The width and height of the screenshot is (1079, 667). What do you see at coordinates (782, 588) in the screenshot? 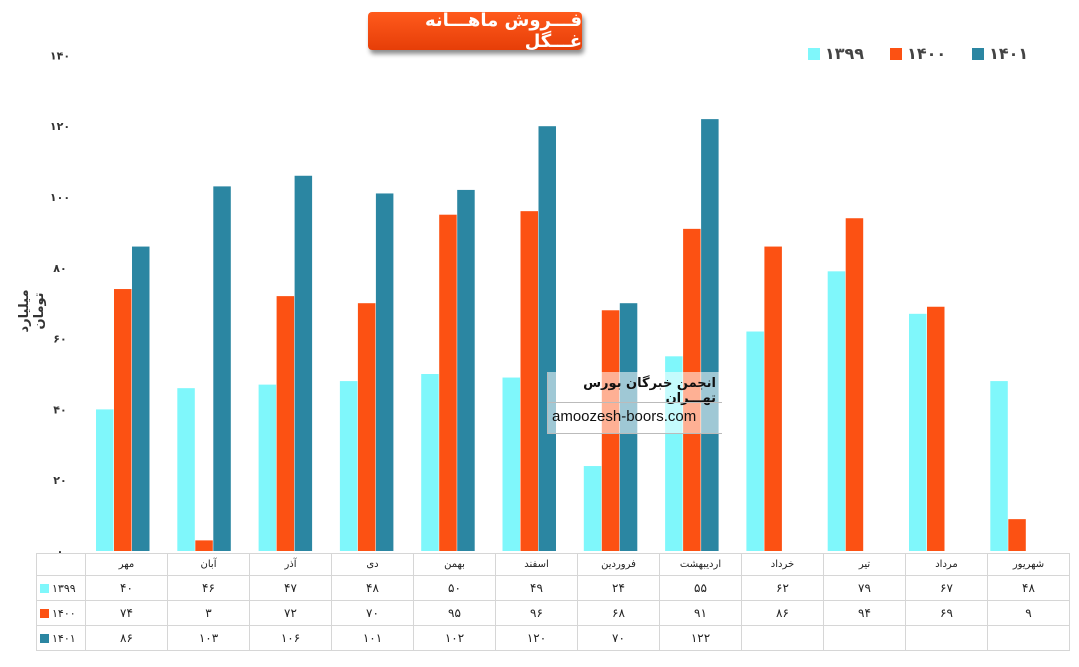
I see `table-cell: ۶۲` at bounding box center [782, 588].